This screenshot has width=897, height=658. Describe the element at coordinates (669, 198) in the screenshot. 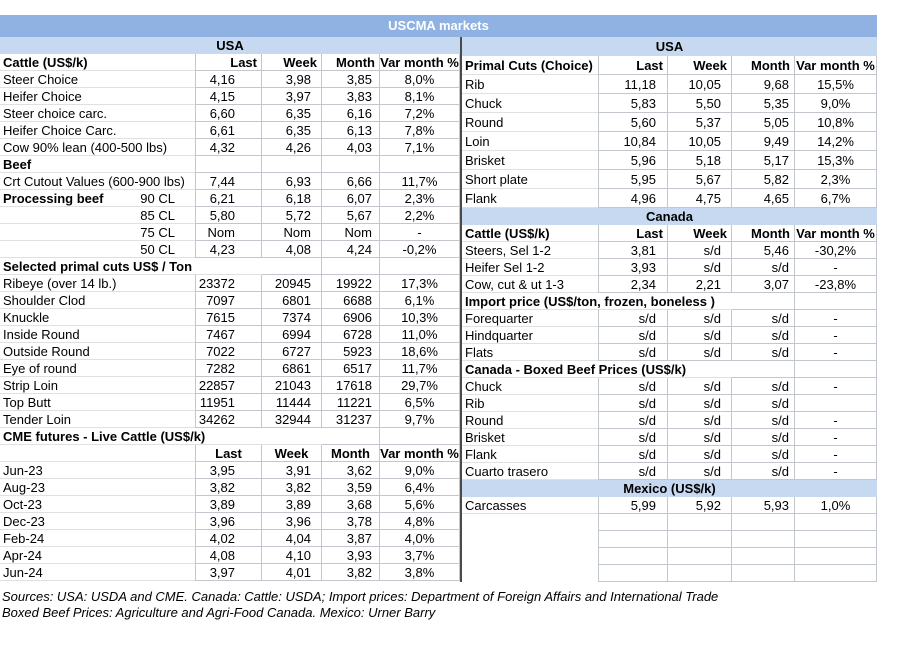

I see `table-row: Flank 4,96 4,75 4,65 6,7%` at that location.